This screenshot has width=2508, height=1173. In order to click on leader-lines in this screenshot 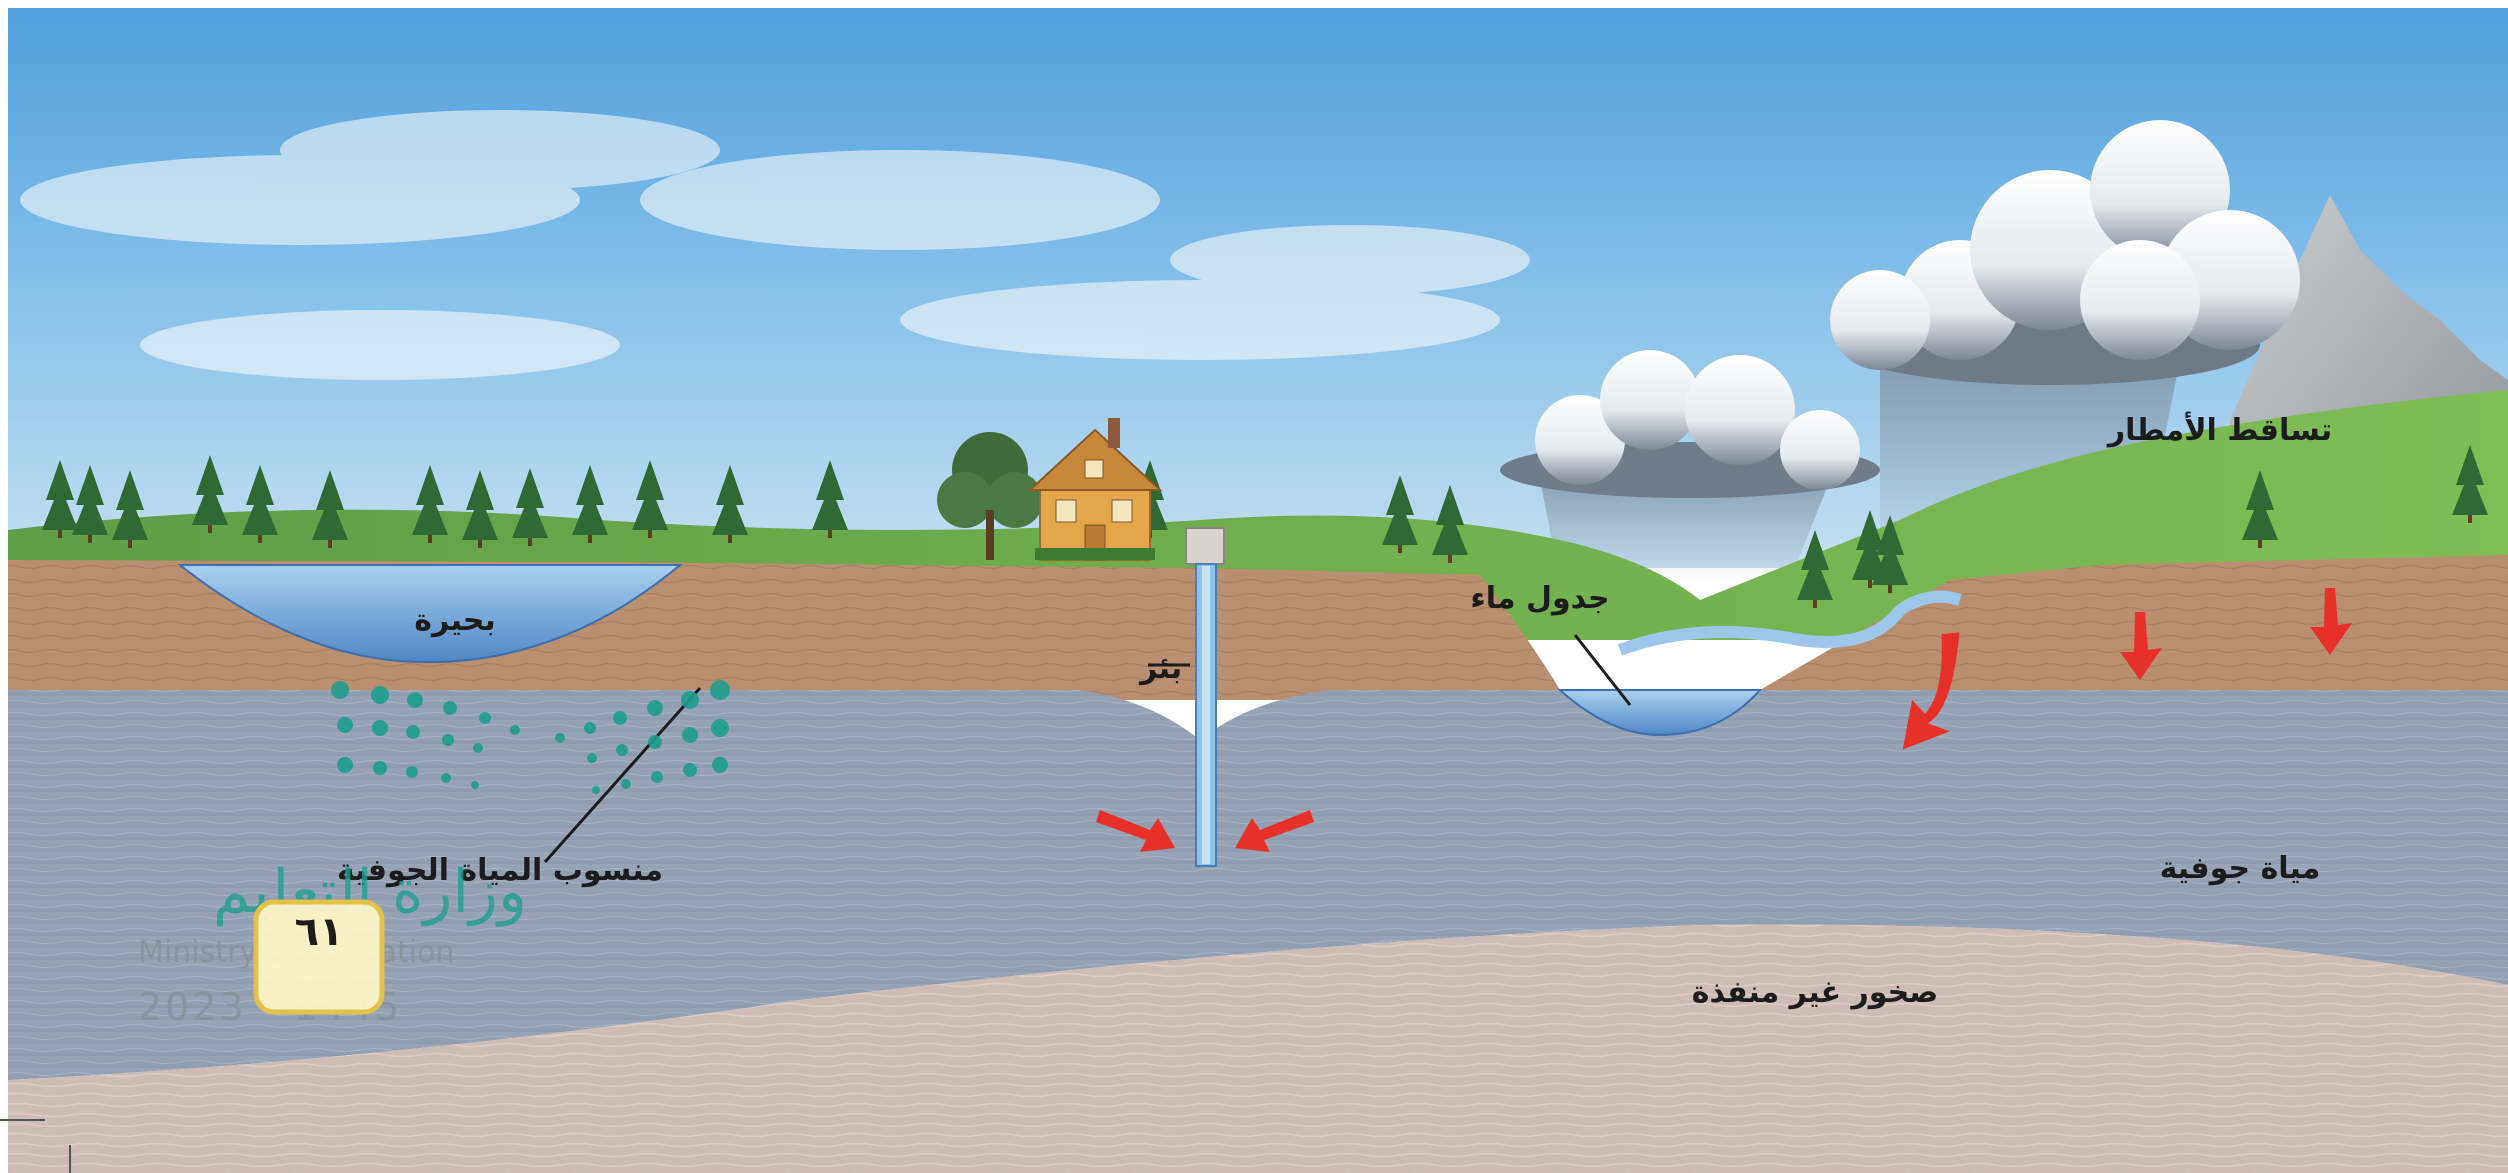, I will do `click(1087, 748)`.